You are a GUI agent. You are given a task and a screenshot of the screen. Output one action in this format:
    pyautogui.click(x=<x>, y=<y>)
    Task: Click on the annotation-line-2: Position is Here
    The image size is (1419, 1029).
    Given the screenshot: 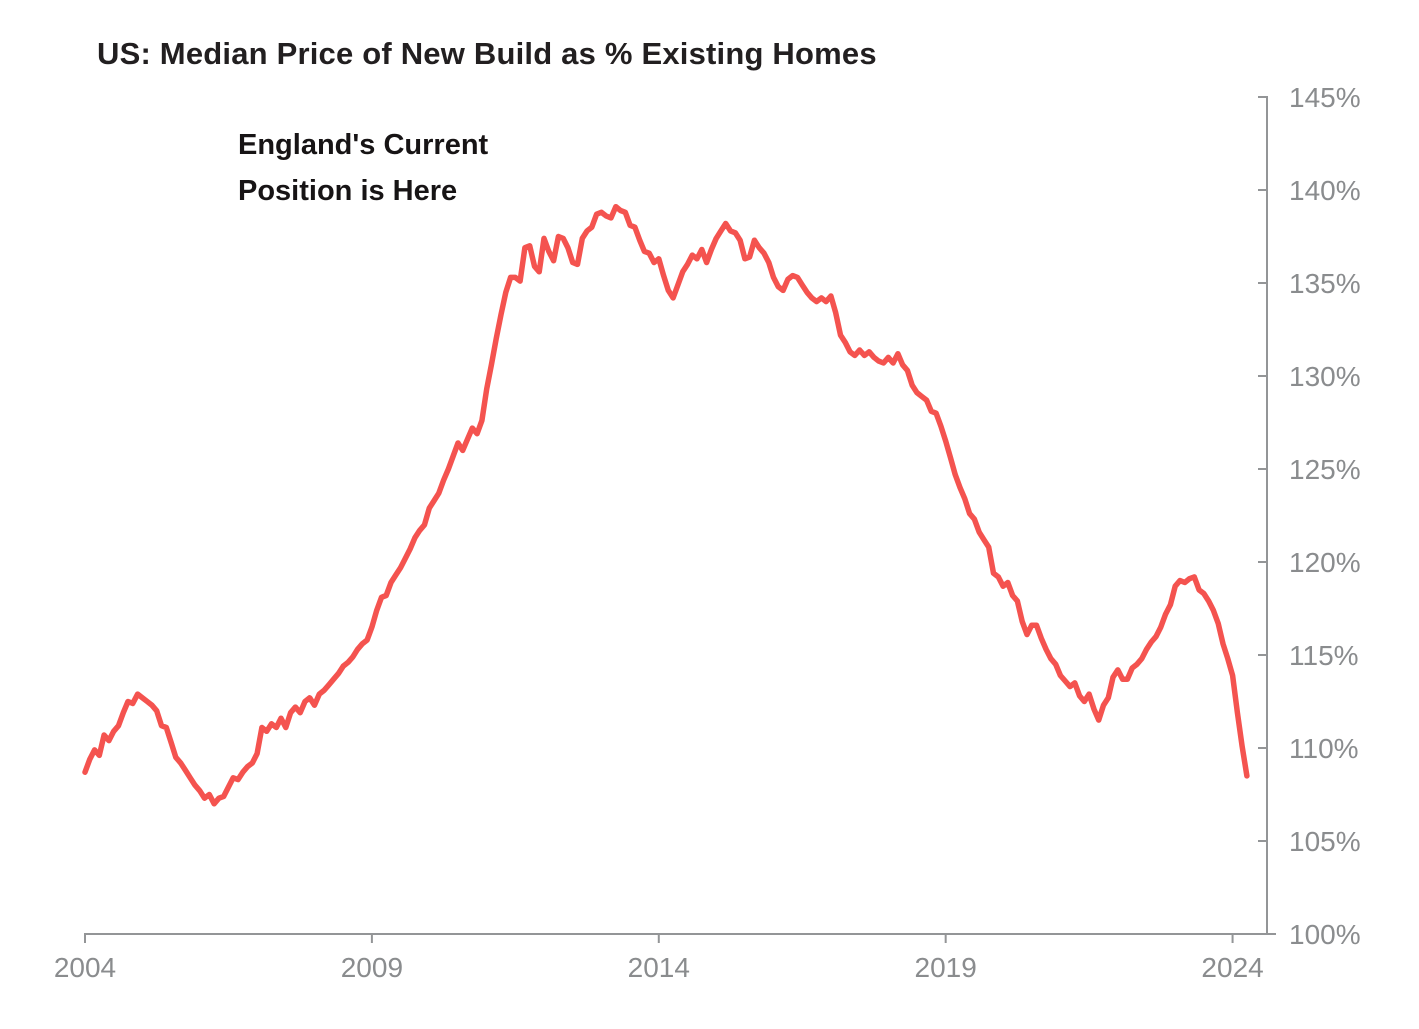 What is the action you would take?
    pyautogui.click(x=348, y=191)
    